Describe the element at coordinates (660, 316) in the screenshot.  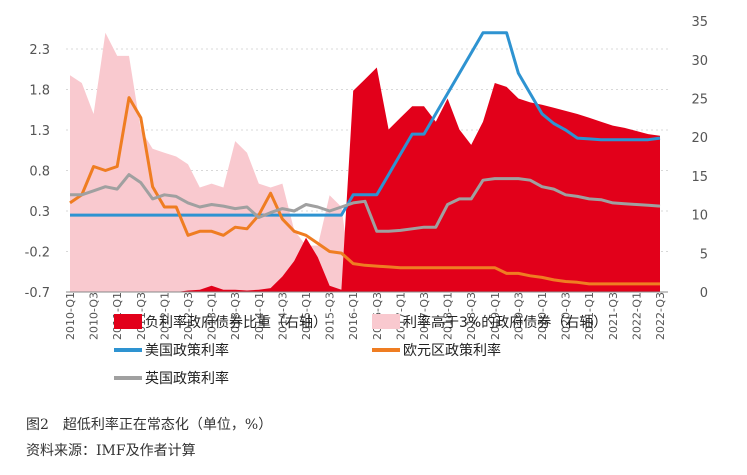
I see `x-tick-label: 2022-Q3` at that location.